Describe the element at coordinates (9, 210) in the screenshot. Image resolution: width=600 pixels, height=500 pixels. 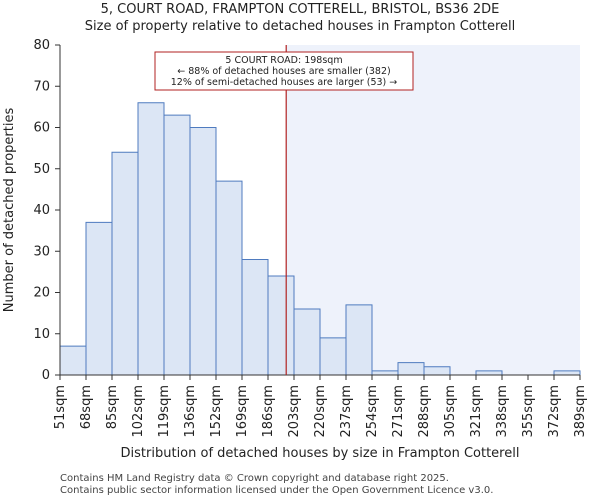
I see `y-axis-title: Number of detached properties` at that location.